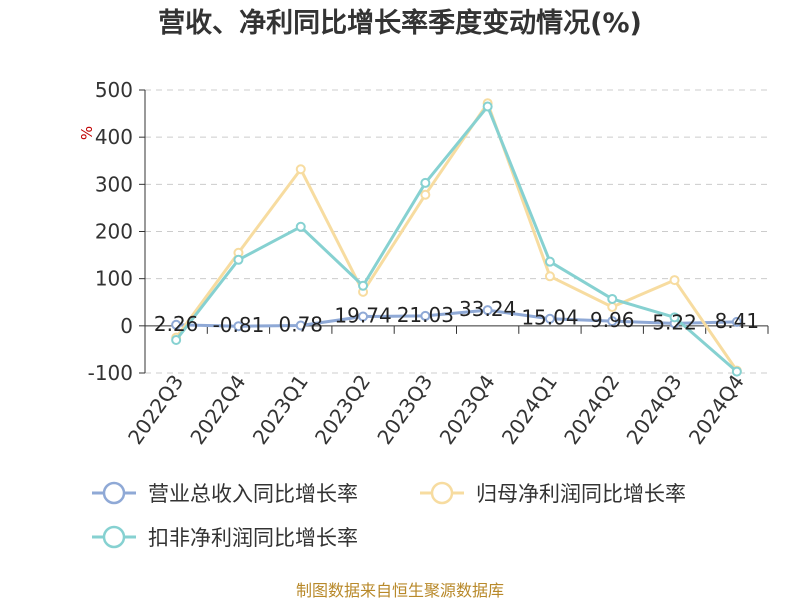 Image resolution: width=800 pixels, height=600 pixels. I want to click on data-label: 33.24, so click(487, 309).